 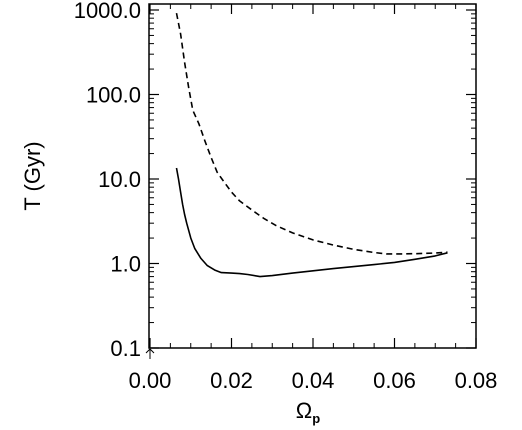 What do you see at coordinates (304, 410) in the screenshot?
I see `x-axis-label-main: Ω` at bounding box center [304, 410].